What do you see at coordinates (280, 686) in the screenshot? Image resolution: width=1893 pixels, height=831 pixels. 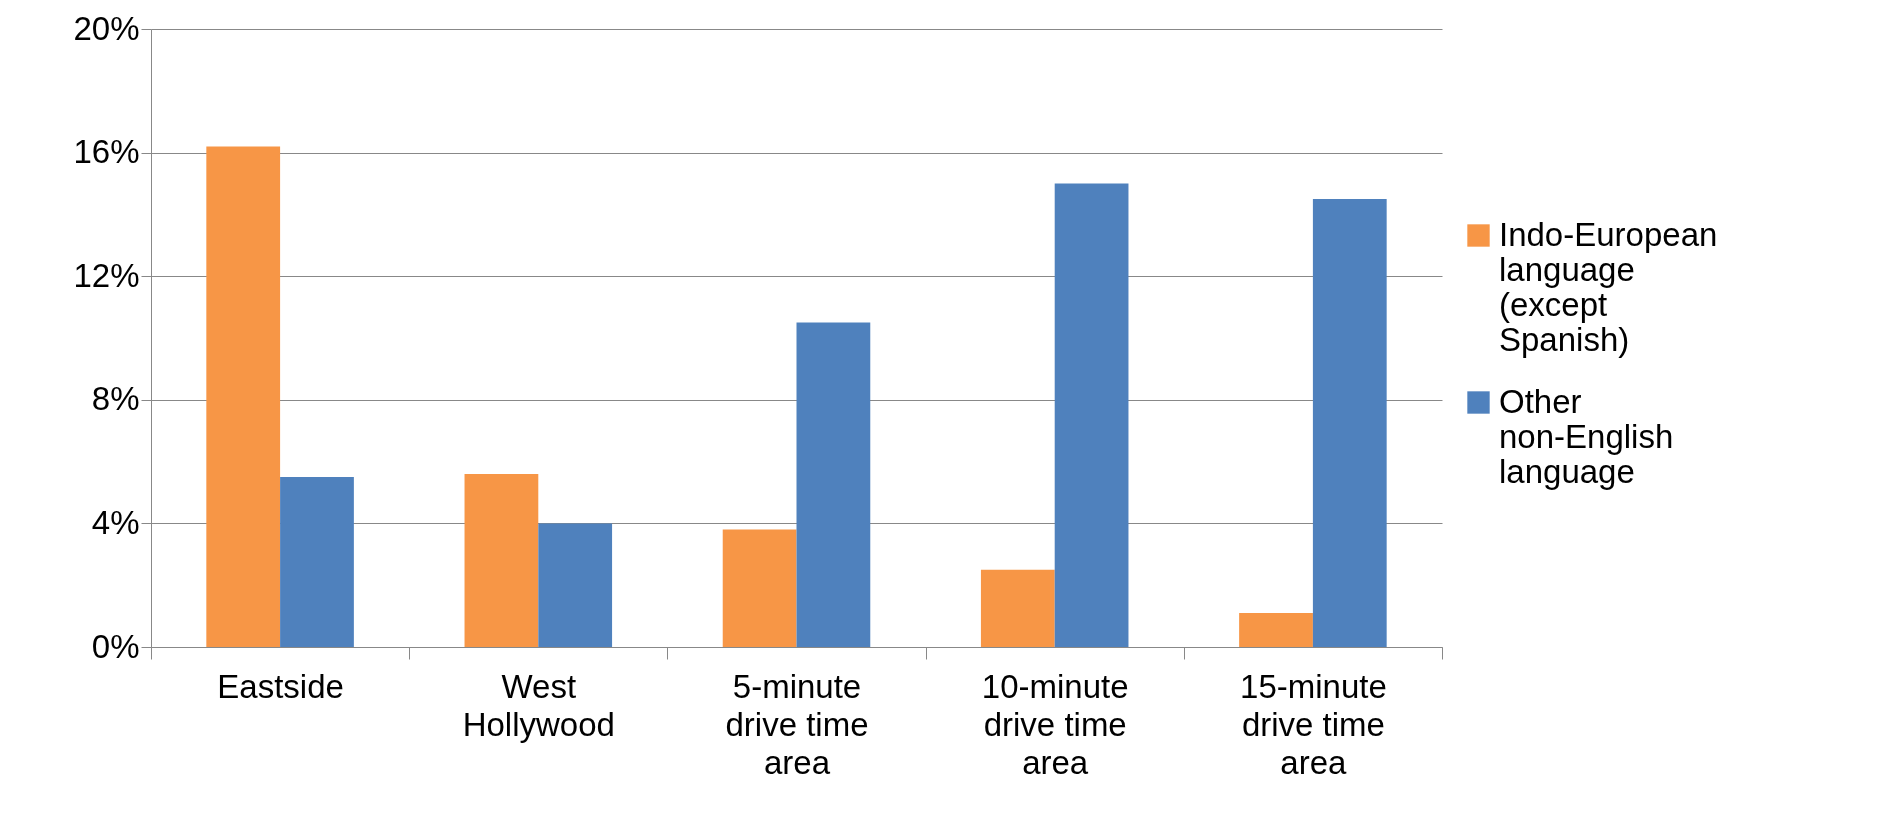 I see `x-tick-label: Eastside` at bounding box center [280, 686].